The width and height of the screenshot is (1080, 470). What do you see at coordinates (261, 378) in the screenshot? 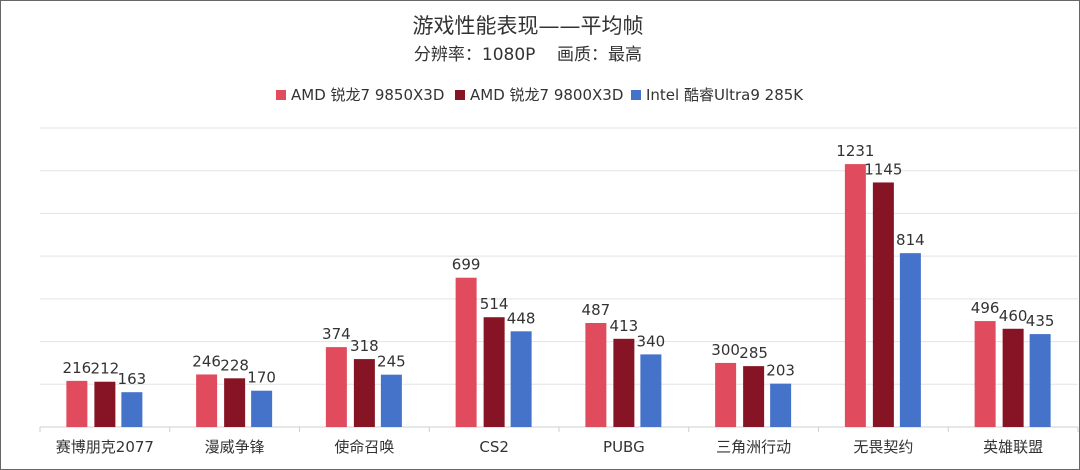
I see `data-label: 170` at bounding box center [261, 378].